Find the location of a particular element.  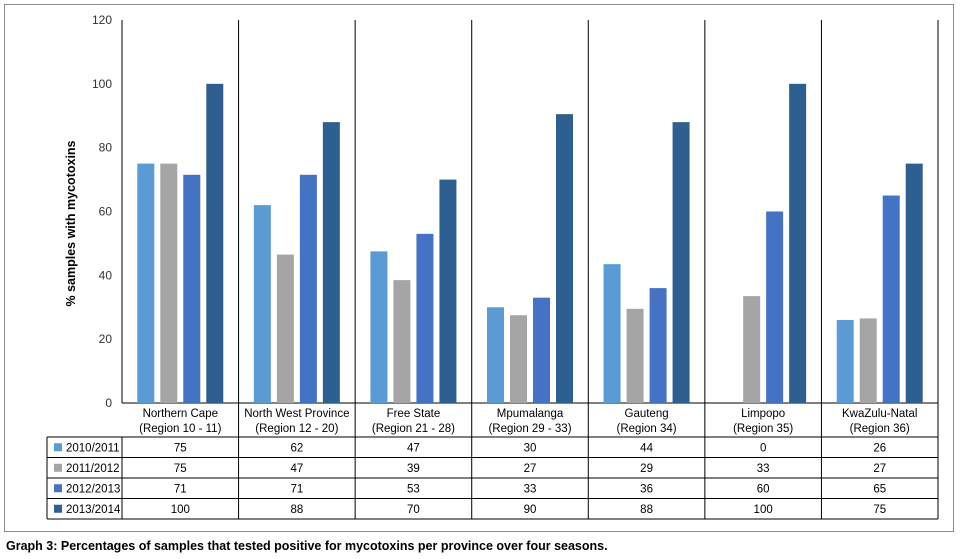

table-cell-0-2: 47 is located at coordinates (413, 448).